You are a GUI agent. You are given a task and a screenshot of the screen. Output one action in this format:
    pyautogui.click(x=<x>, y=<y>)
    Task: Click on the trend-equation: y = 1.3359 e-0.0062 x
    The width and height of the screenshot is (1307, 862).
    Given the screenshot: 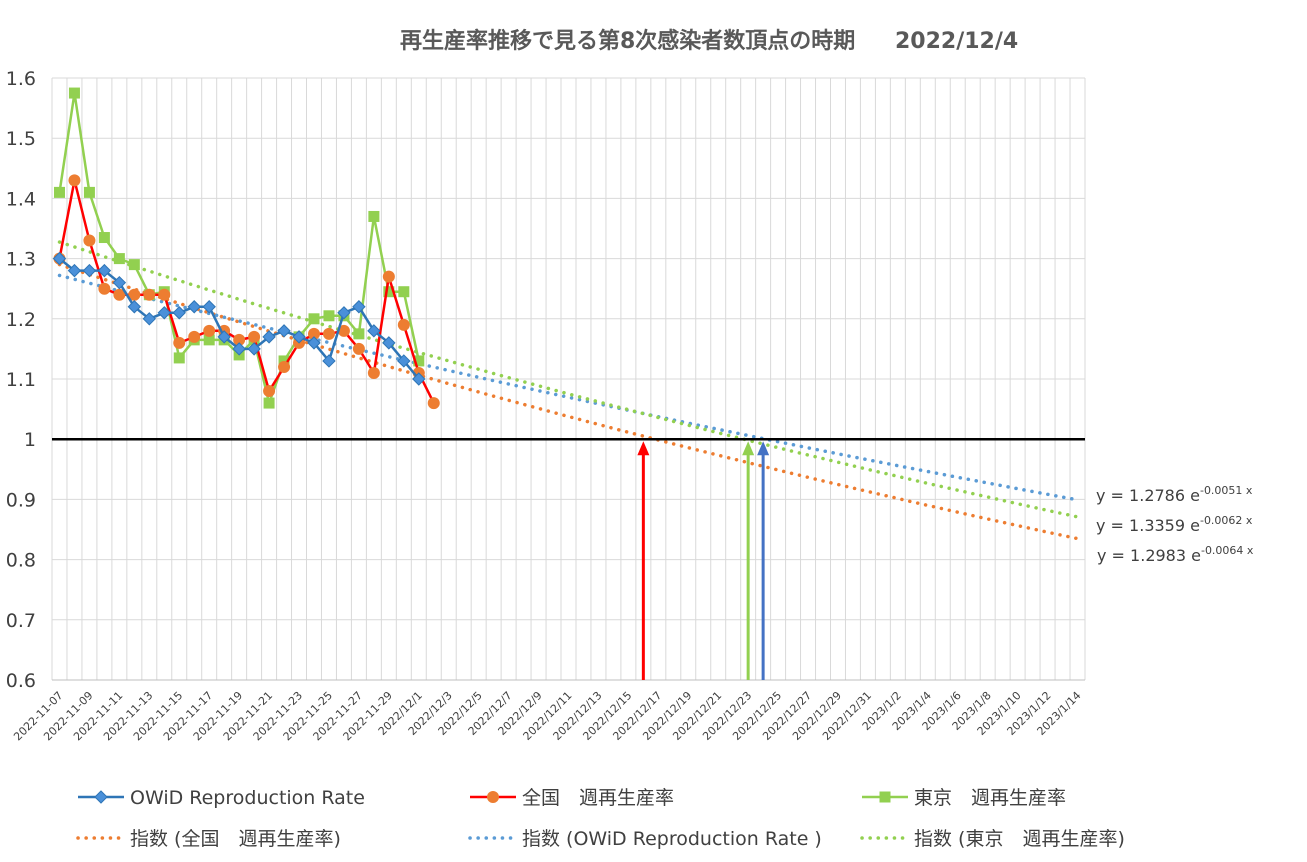 What is the action you would take?
    pyautogui.click(x=1174, y=524)
    